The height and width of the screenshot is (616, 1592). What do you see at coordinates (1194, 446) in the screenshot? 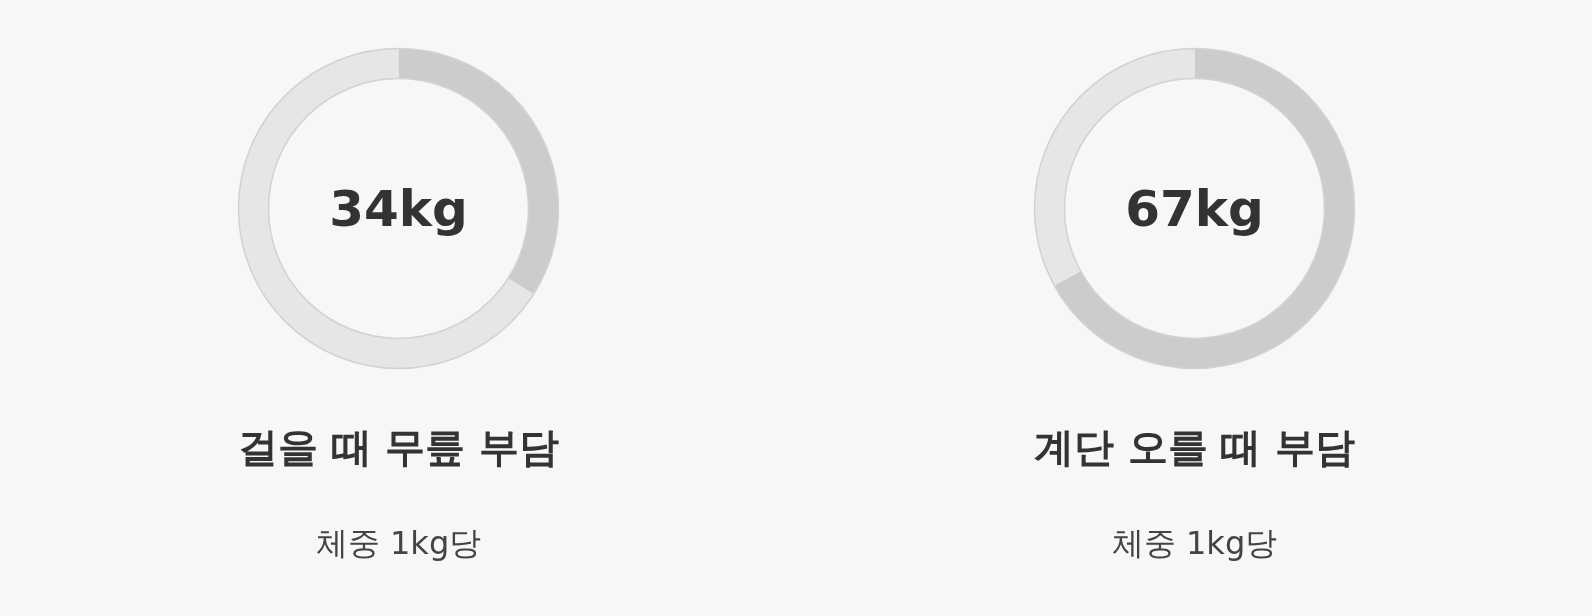
I see `text: 계단 오를 때 부담` at bounding box center [1194, 446].